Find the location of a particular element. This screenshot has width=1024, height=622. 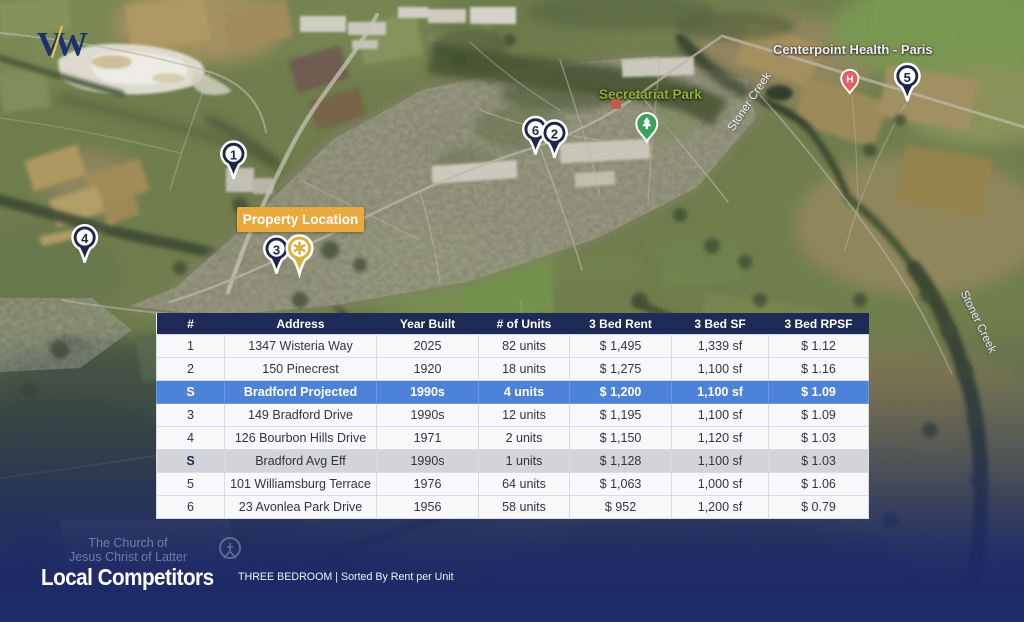

svg-text: 6 is located at coordinates (535, 130).